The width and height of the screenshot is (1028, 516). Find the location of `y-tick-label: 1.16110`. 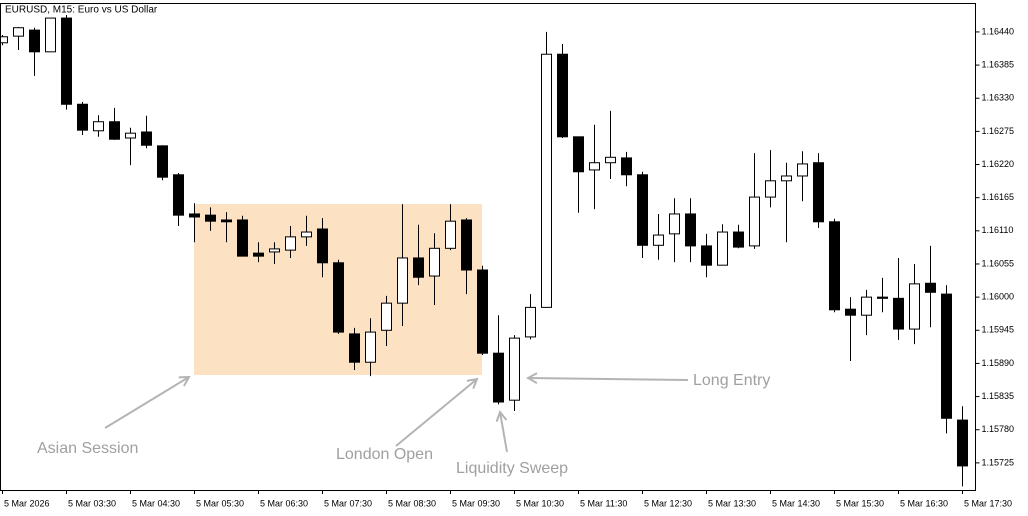

y-tick-label: 1.16110 is located at coordinates (998, 230).